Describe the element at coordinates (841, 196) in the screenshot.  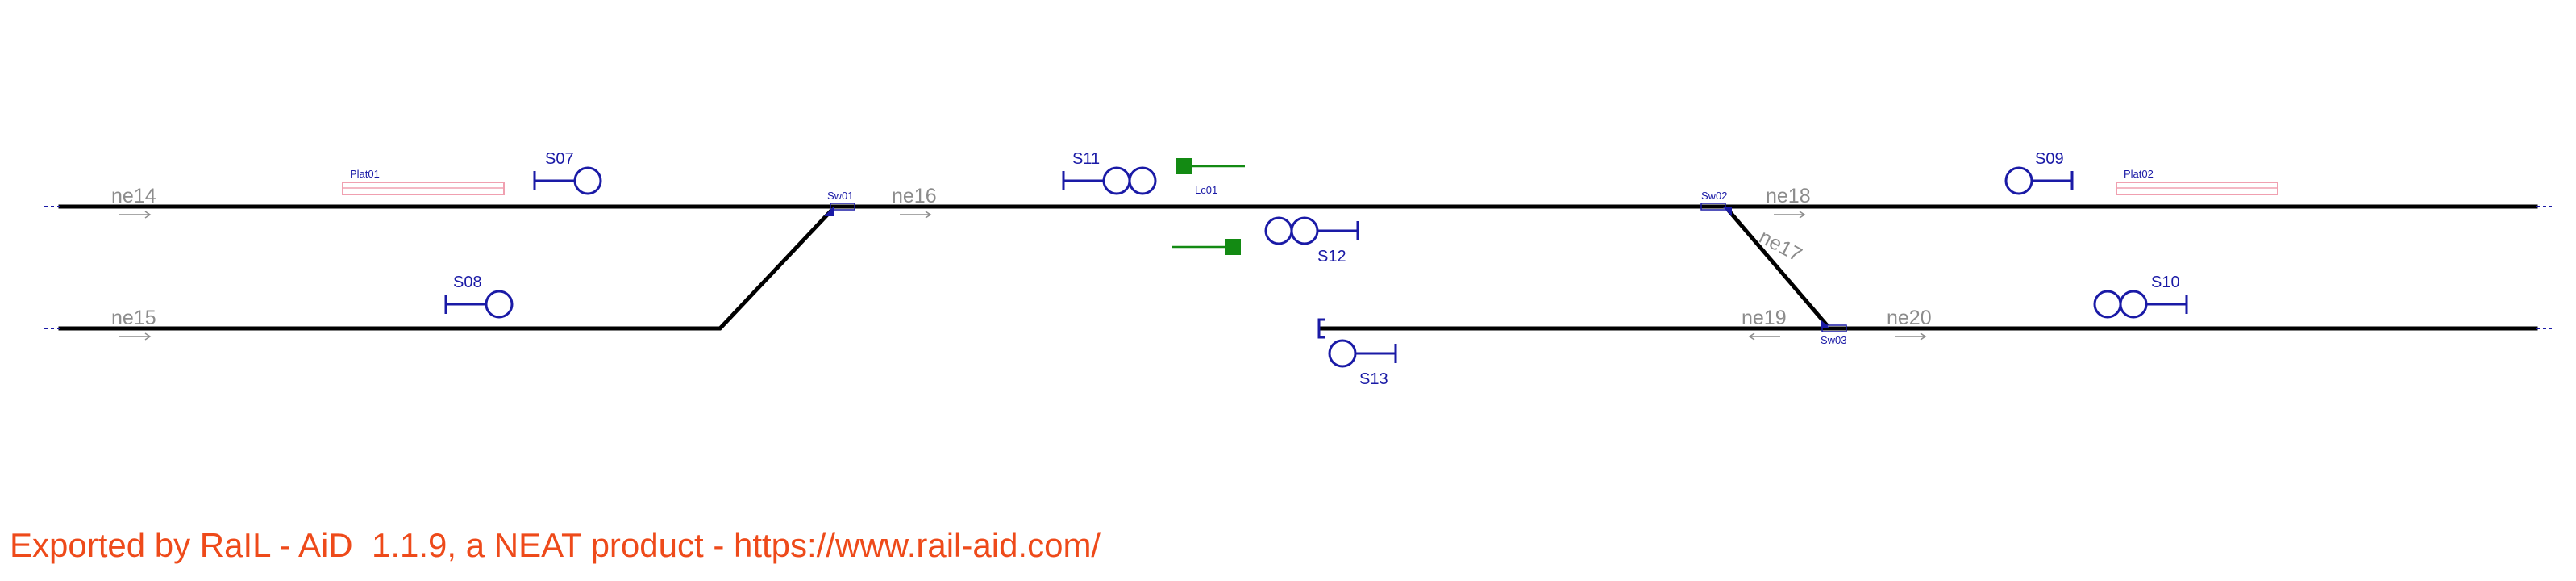
I see `label-sw01: Sw01` at that location.